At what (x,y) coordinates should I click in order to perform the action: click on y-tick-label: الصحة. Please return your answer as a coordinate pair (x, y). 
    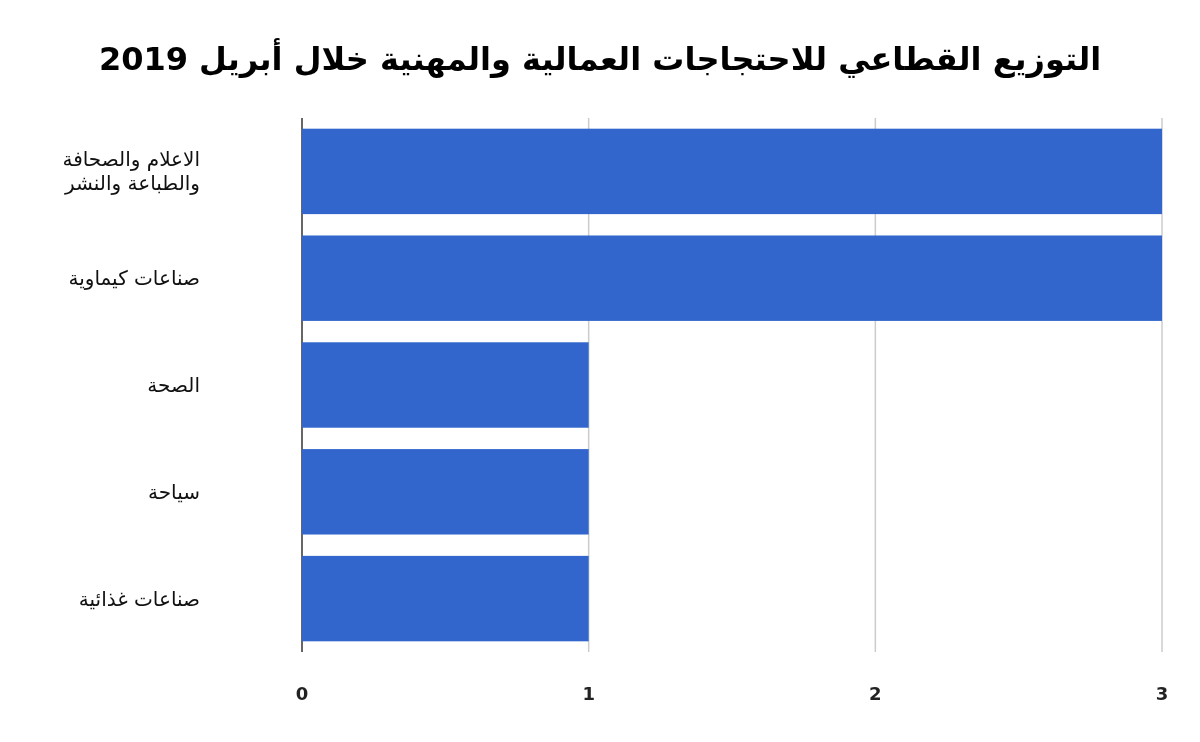
    Looking at the image, I should click on (173, 385).